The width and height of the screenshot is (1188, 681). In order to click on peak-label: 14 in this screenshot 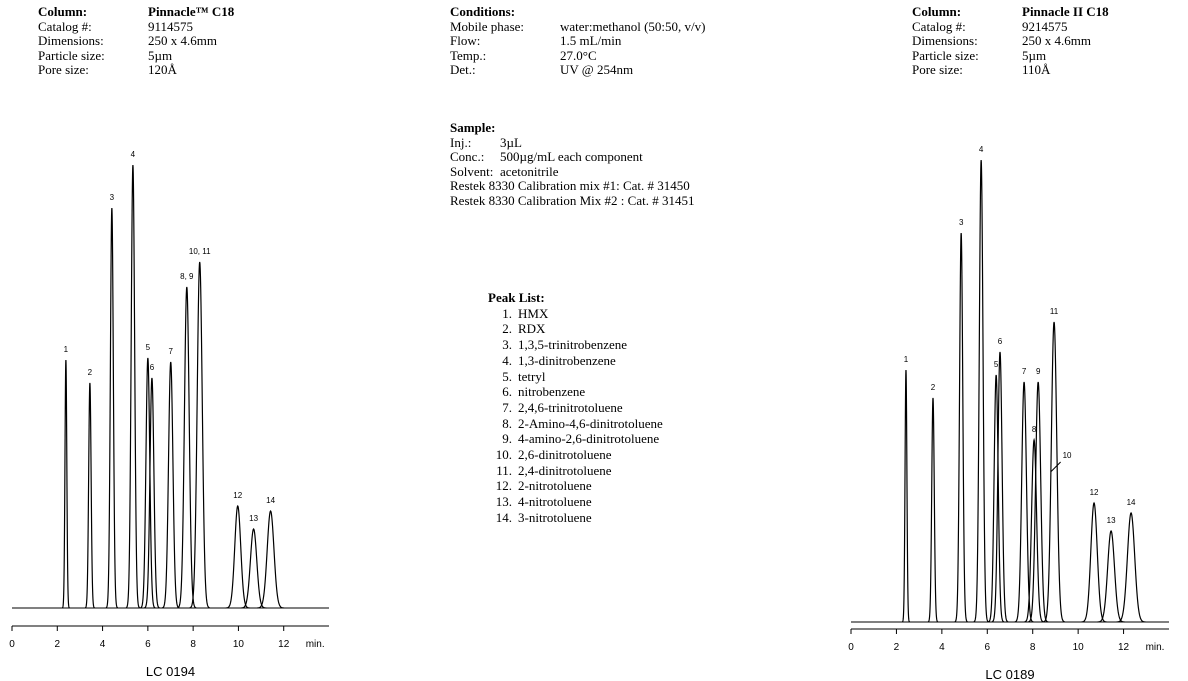, I will do `click(270, 500)`.